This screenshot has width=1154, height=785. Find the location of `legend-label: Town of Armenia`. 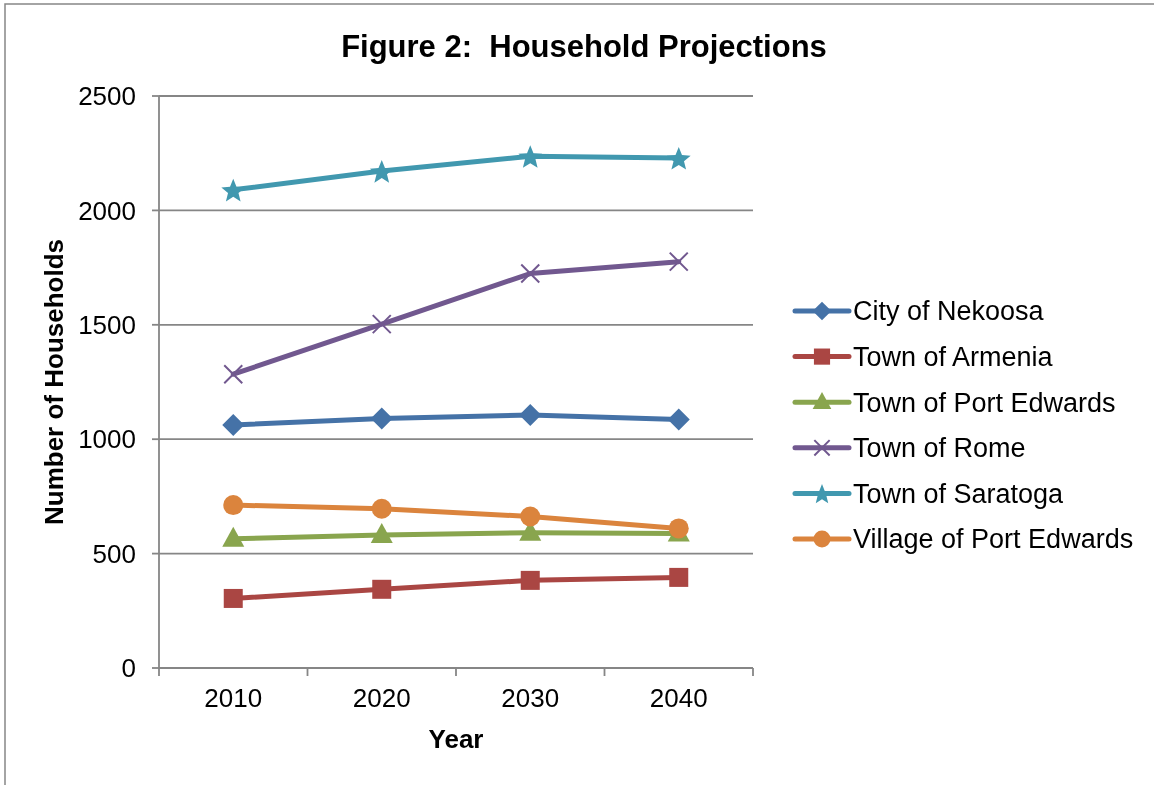

legend-label: Town of Armenia is located at coordinates (953, 357).